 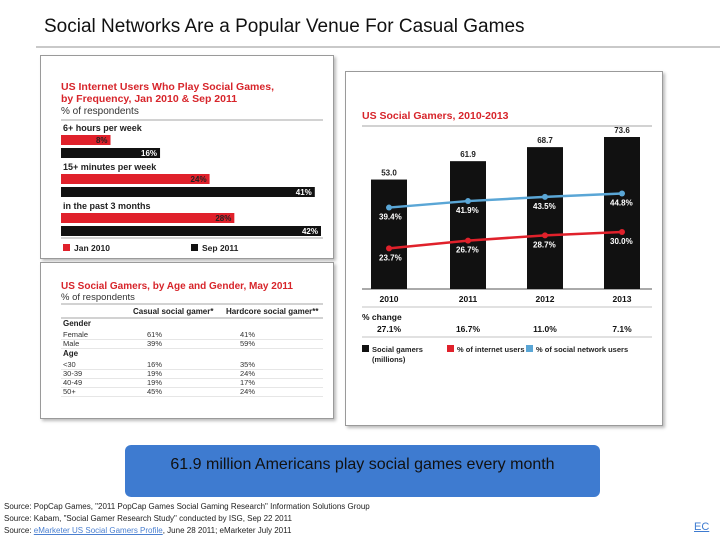 I want to click on table-cell: <30, so click(x=69, y=364).